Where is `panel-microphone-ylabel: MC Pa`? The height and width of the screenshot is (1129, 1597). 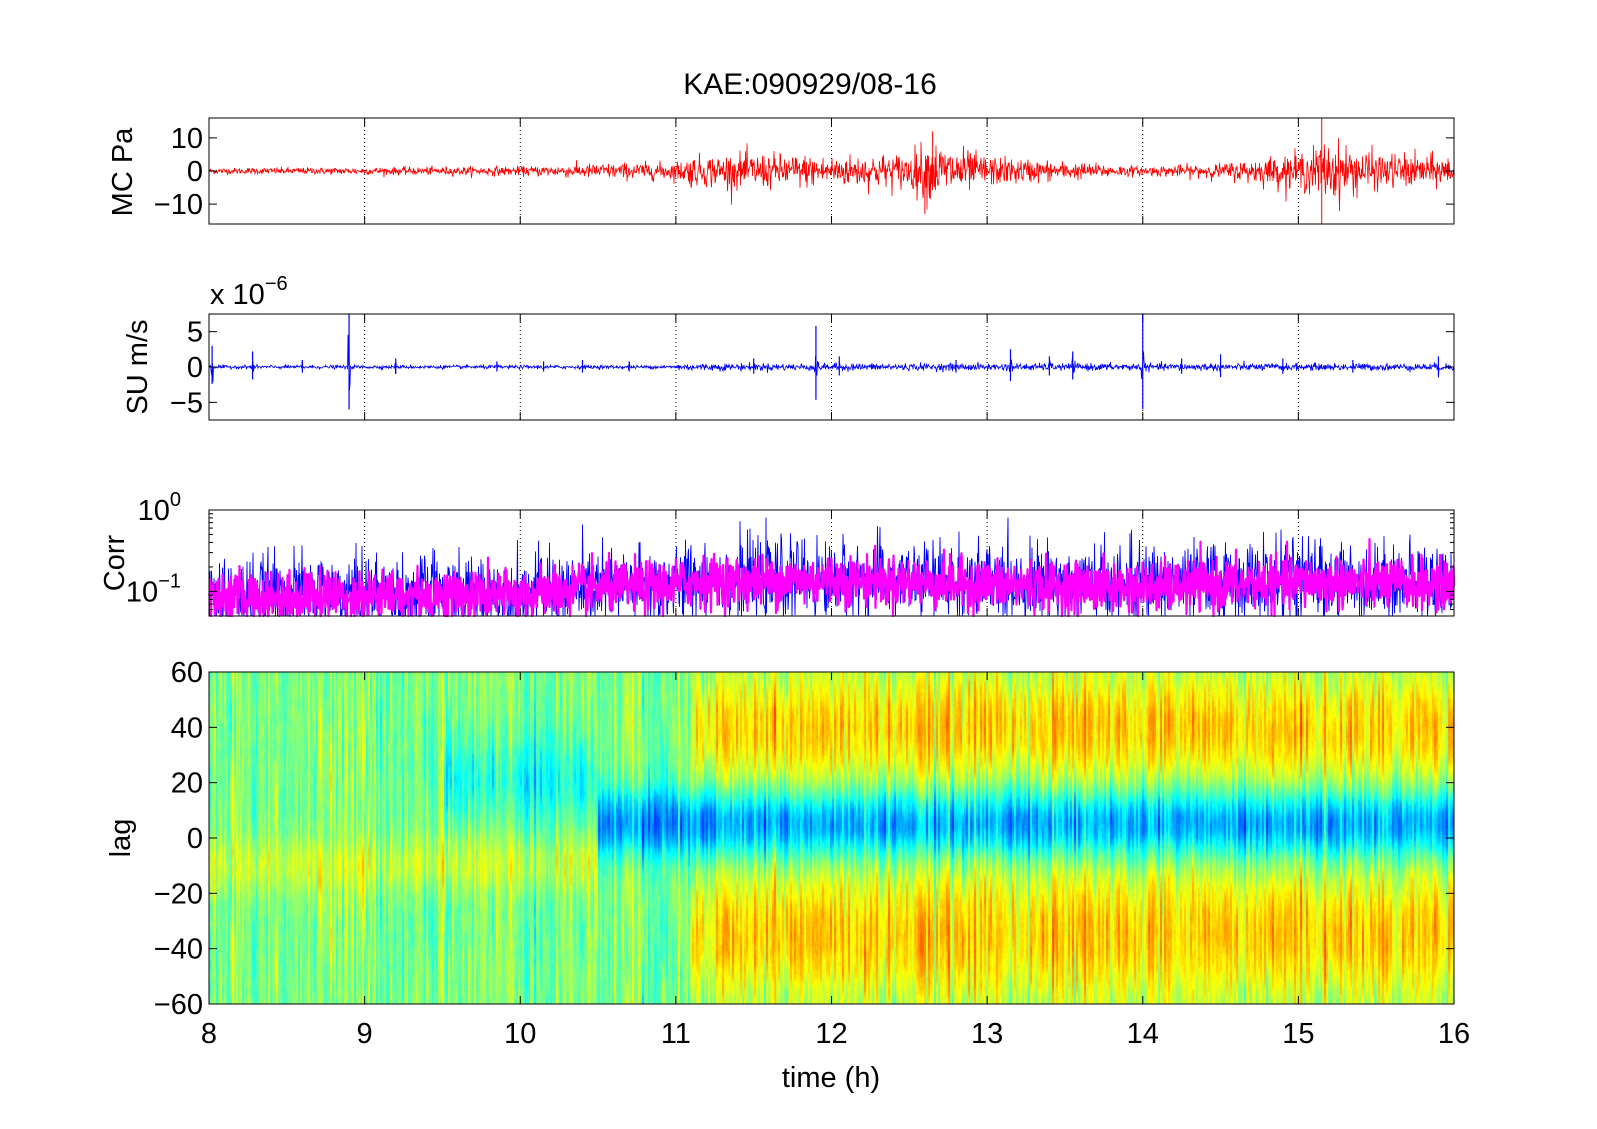 panel-microphone-ylabel: MC Pa is located at coordinates (123, 172).